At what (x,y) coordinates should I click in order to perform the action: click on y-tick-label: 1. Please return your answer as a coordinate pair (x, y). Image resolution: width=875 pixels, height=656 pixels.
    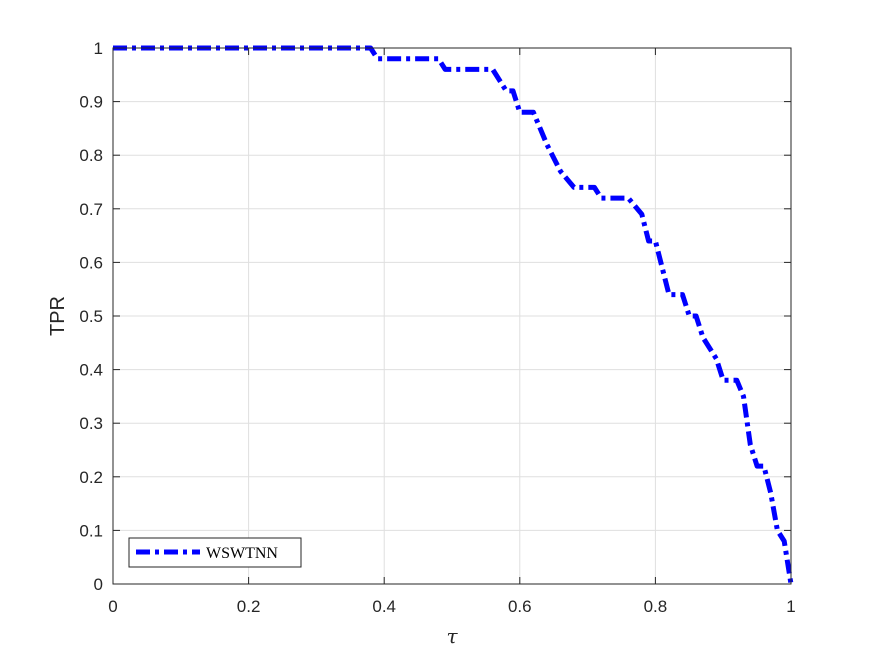
    Looking at the image, I should click on (98, 48).